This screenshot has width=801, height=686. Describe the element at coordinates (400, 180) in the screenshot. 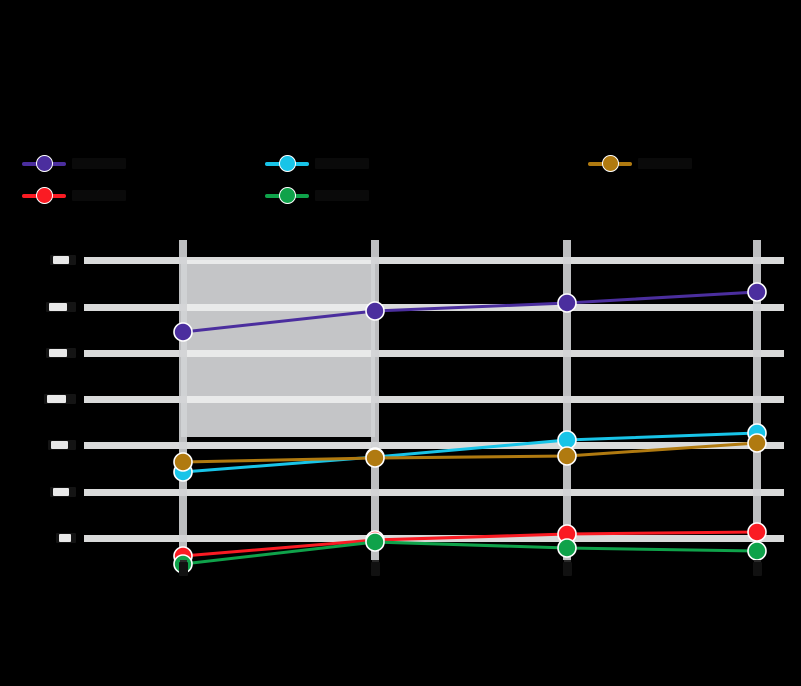

I see `chart-legend` at that location.